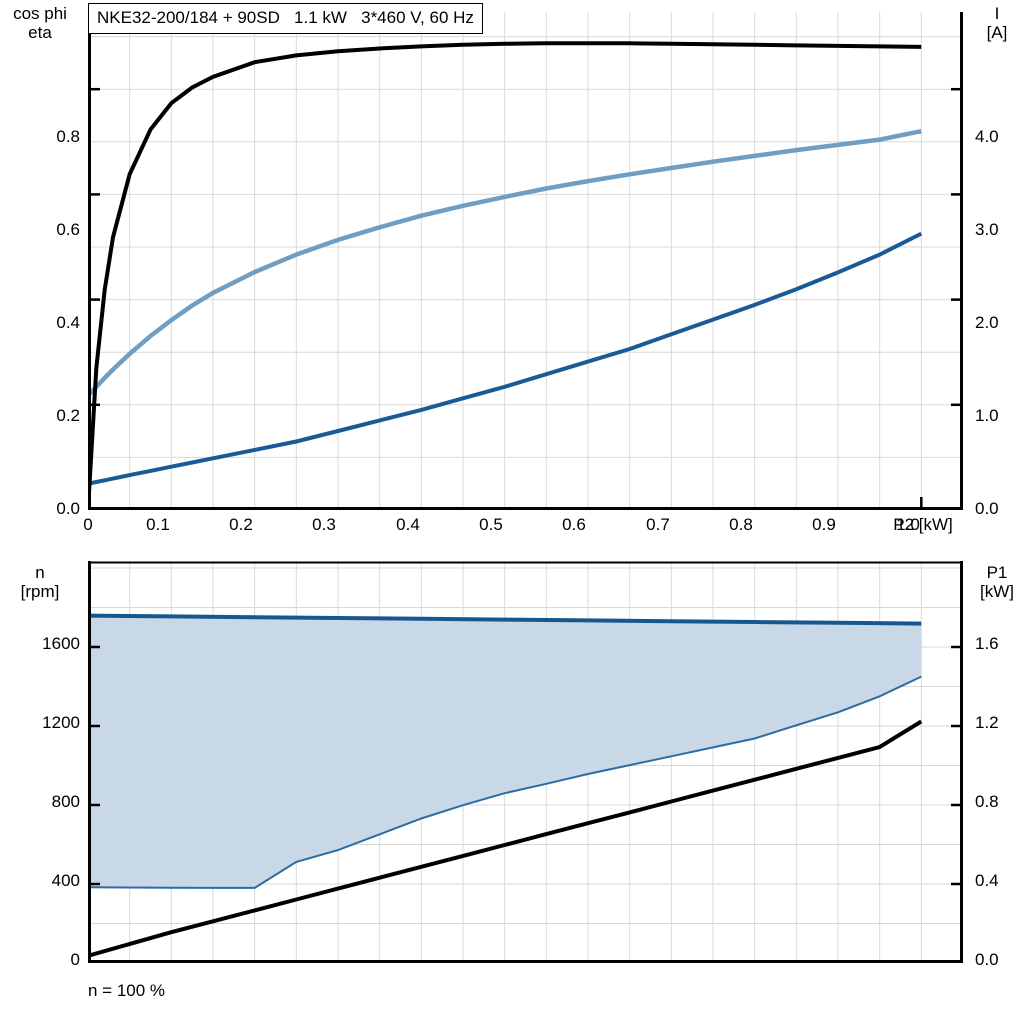  Describe the element at coordinates (987, 643) in the screenshot. I see `bottom-right-tick-4: 1.6` at that location.